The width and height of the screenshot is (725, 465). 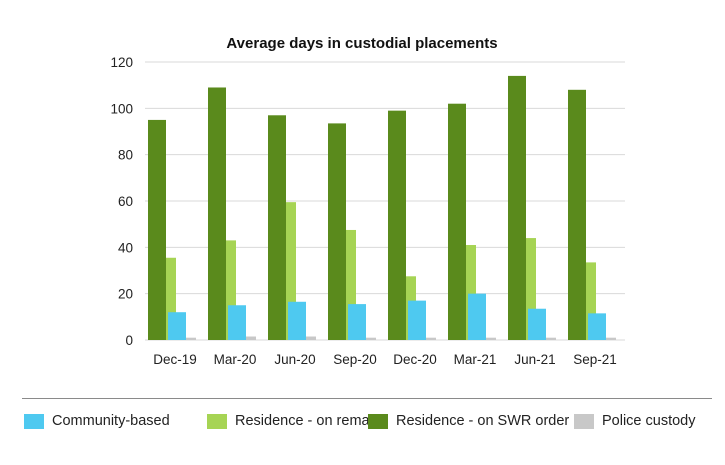 What do you see at coordinates (34, 421) in the screenshot?
I see `legend-swatch-community` at bounding box center [34, 421].